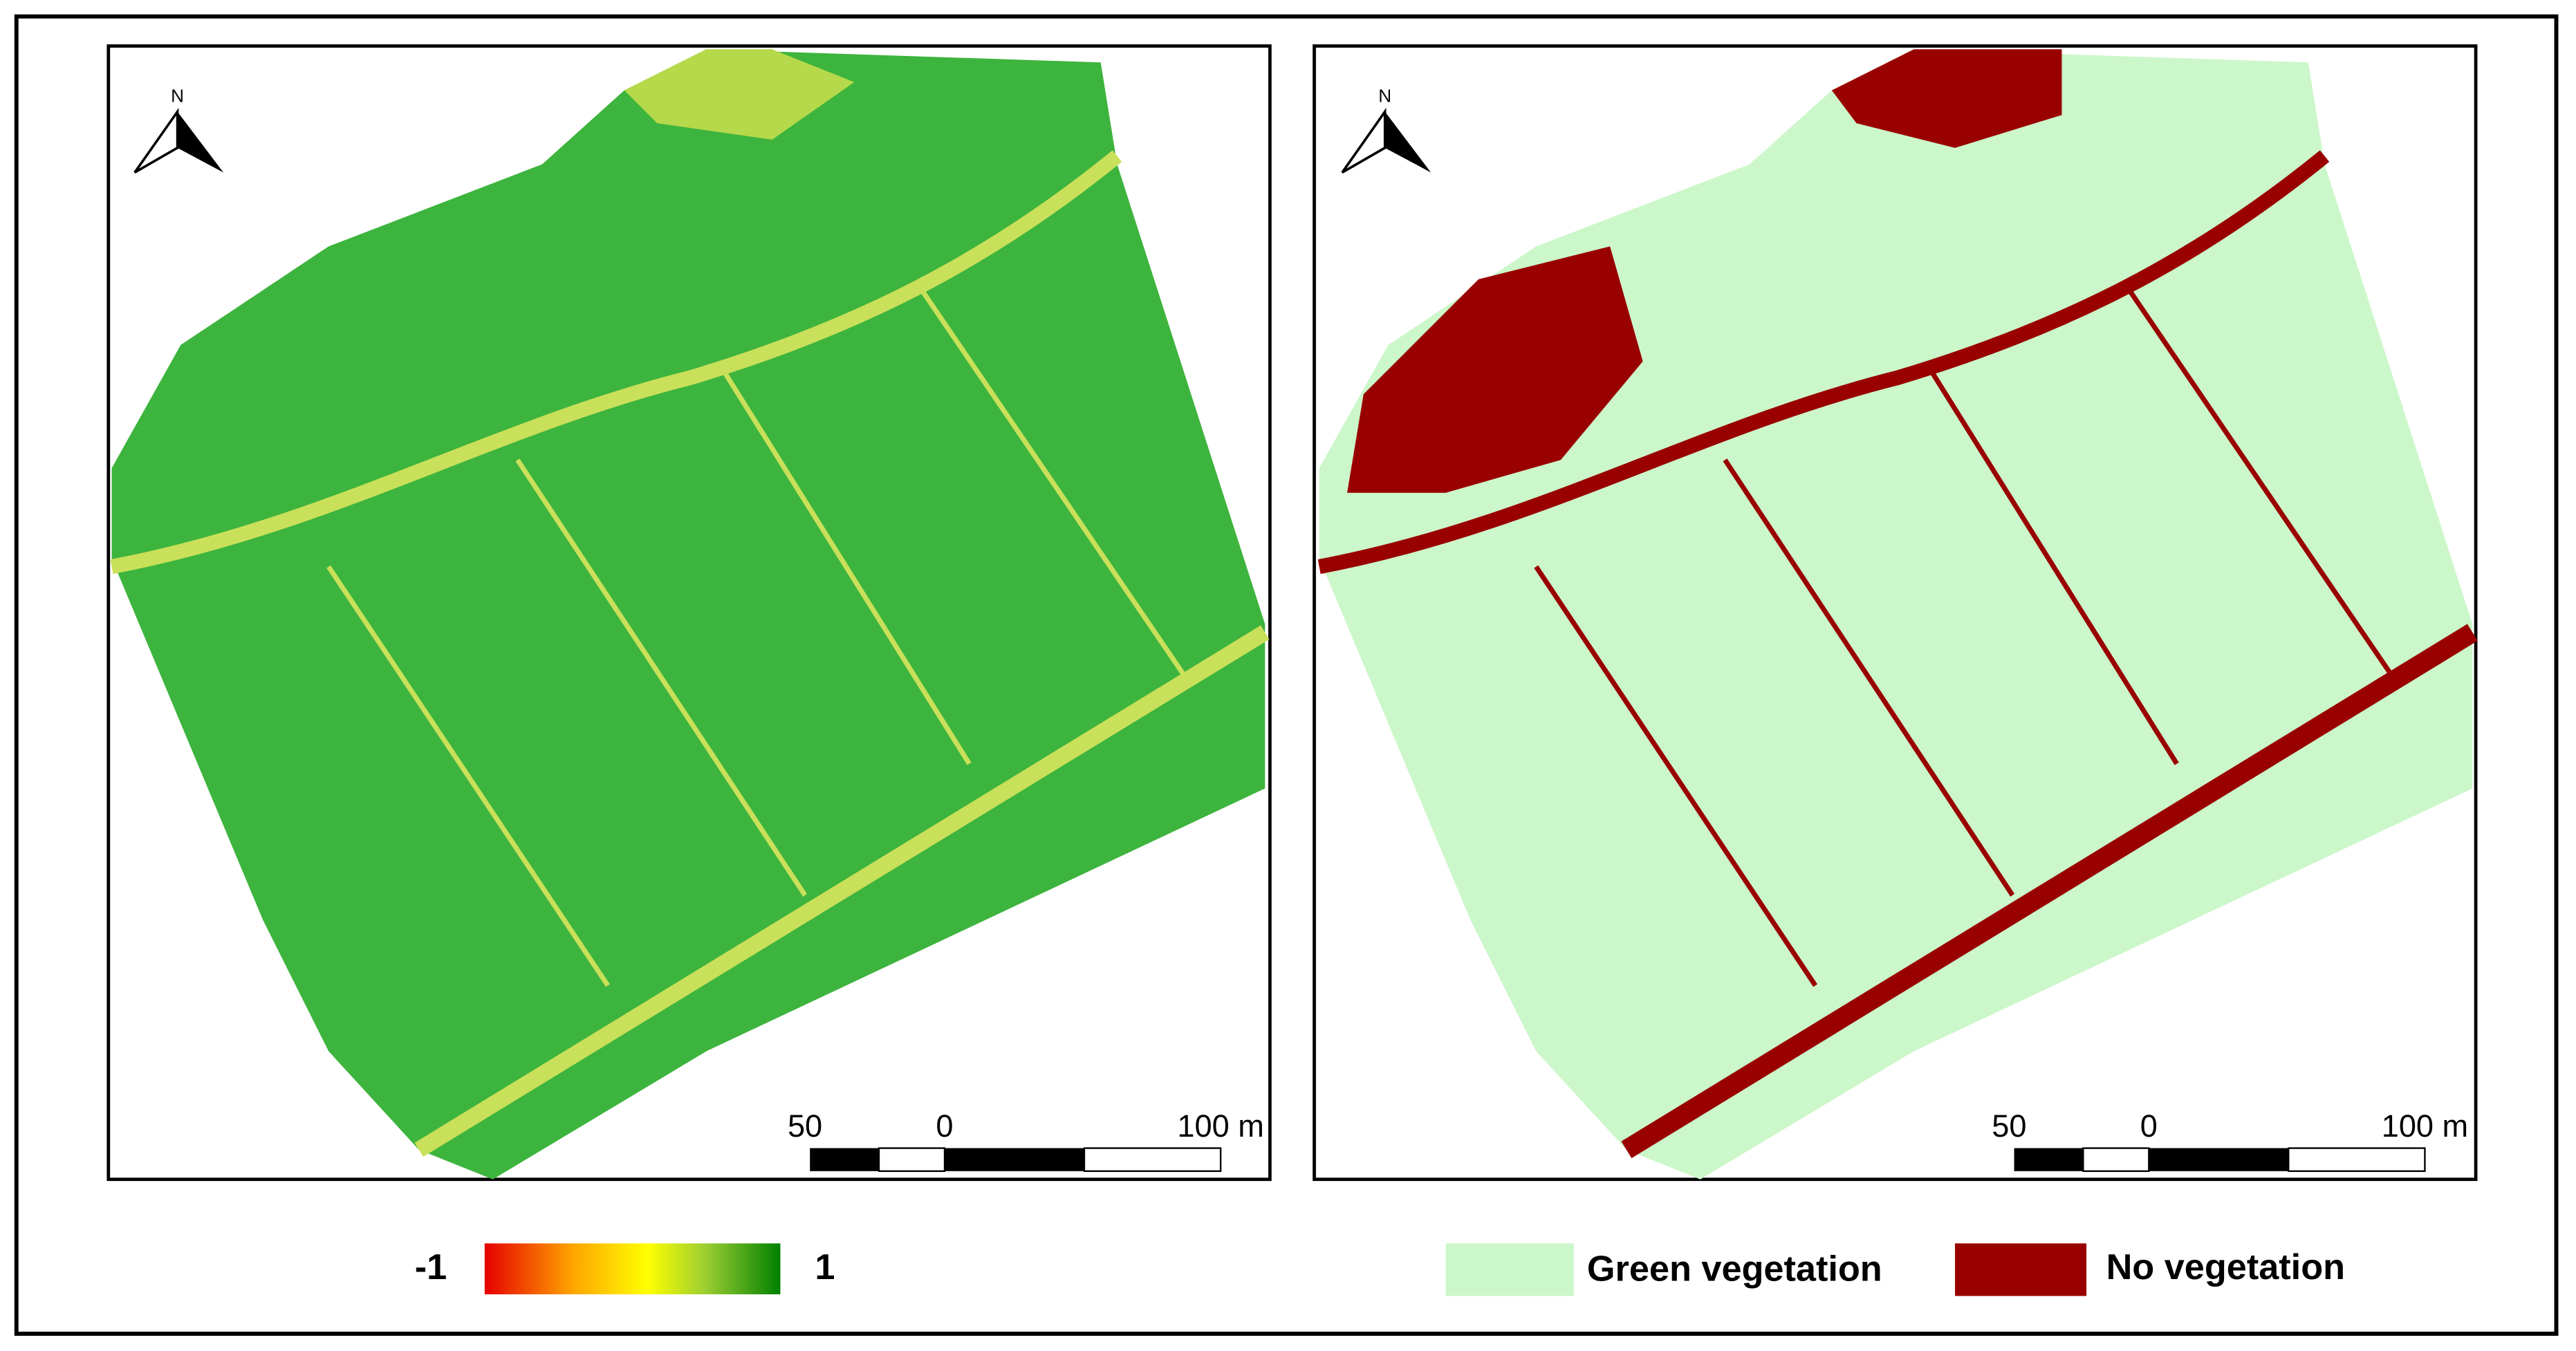 The width and height of the screenshot is (2576, 1351). I want to click on legend-max-label: 1, so click(825, 1267).